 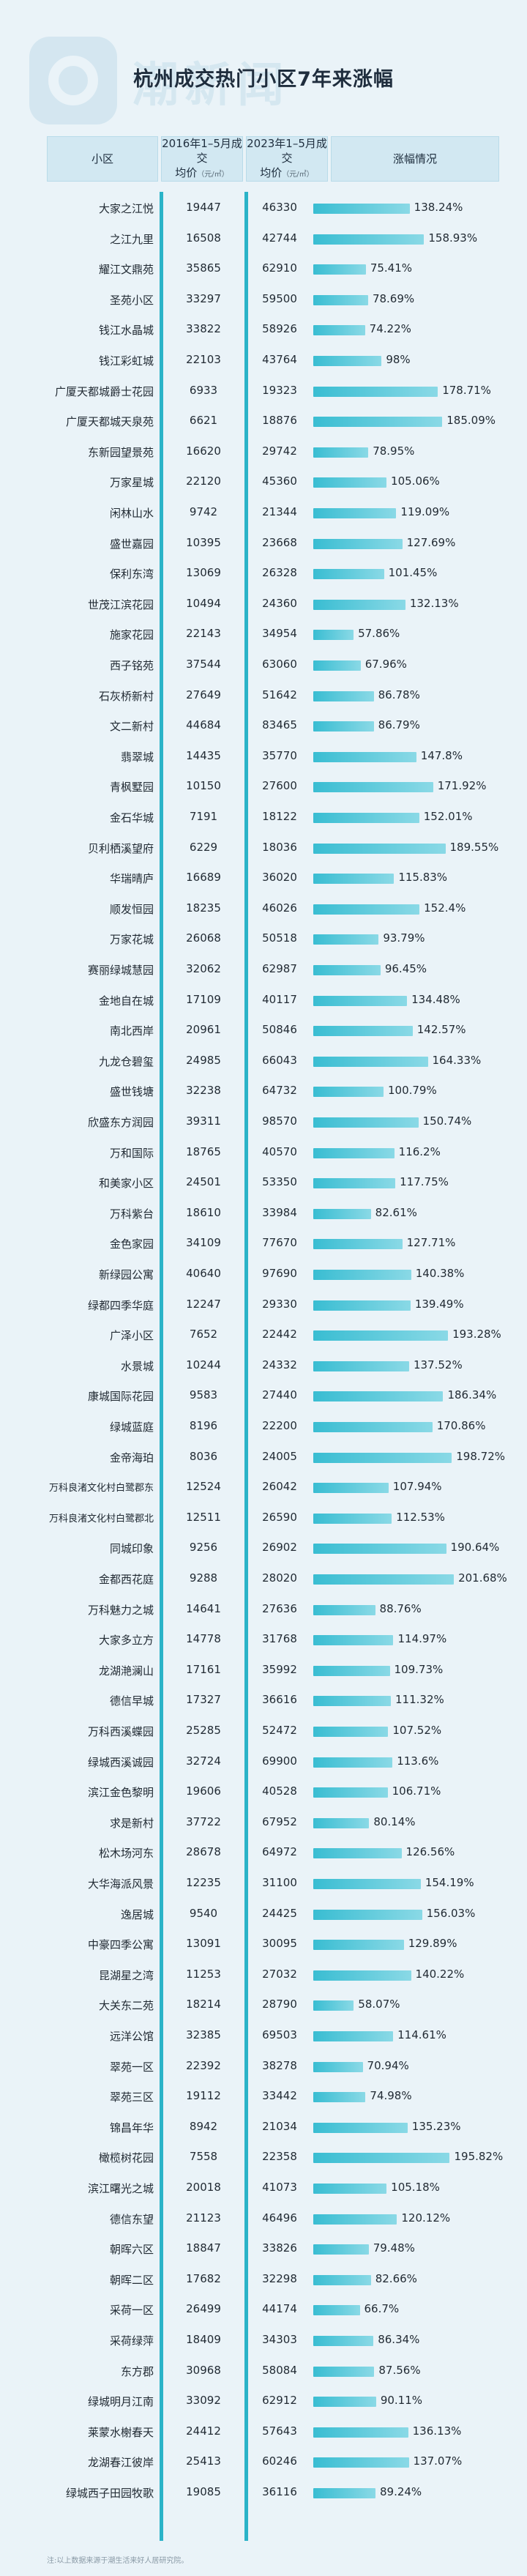 What do you see at coordinates (120, 1305) in the screenshot?
I see `row-name: 绿都四季华庭` at bounding box center [120, 1305].